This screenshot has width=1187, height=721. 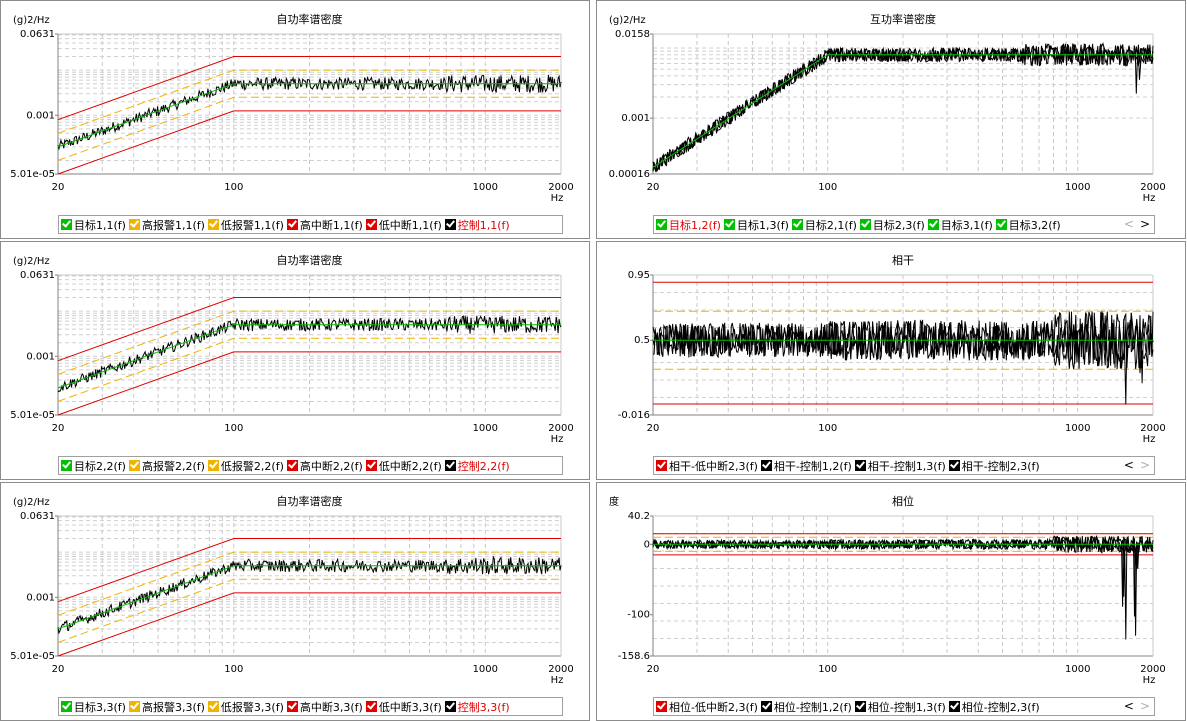 What do you see at coordinates (252, 225) in the screenshot?
I see `legend-label: 低报警1,1(f)` at bounding box center [252, 225].